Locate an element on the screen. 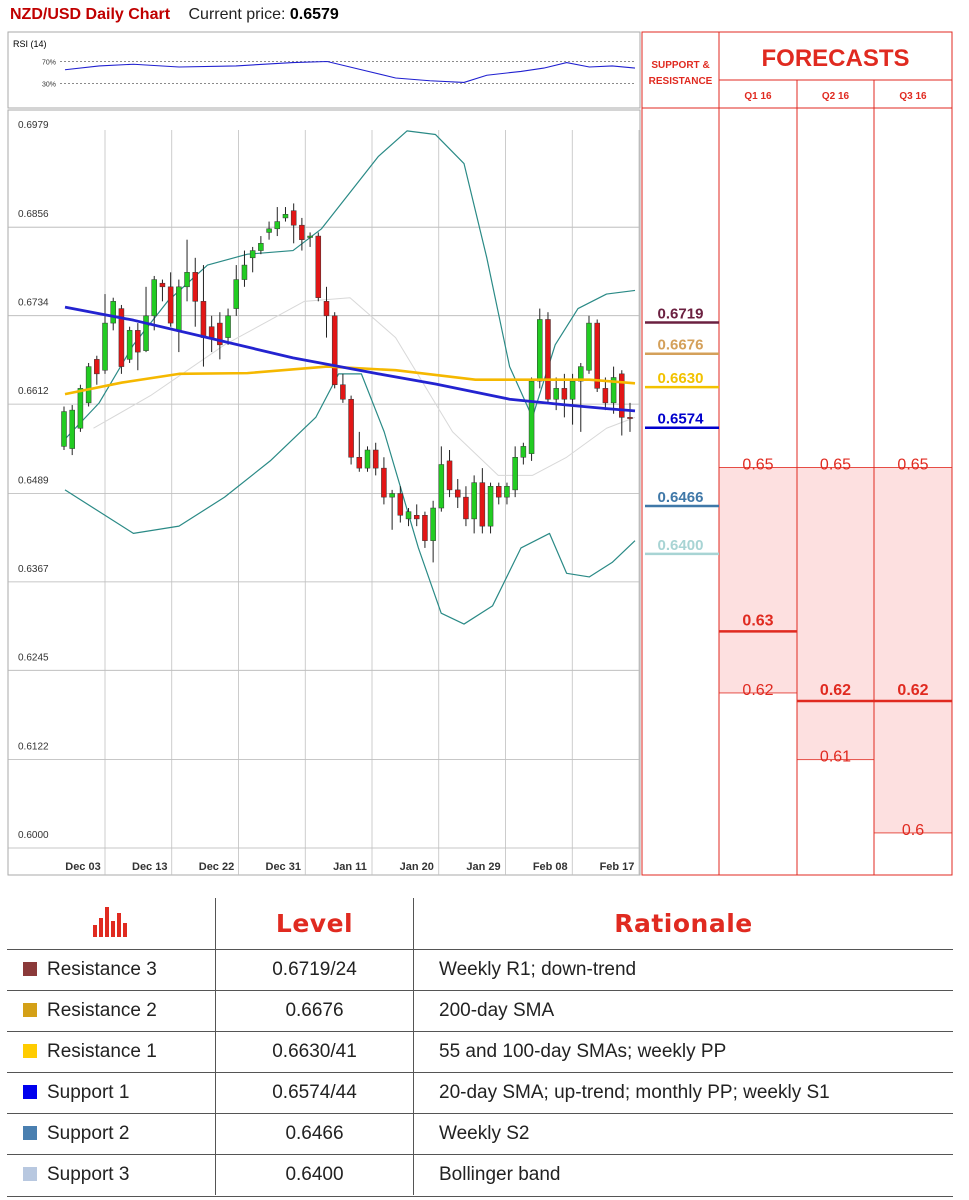 This screenshot has width=969, height=1200. forecasts-title: FORECASTS is located at coordinates (835, 58).